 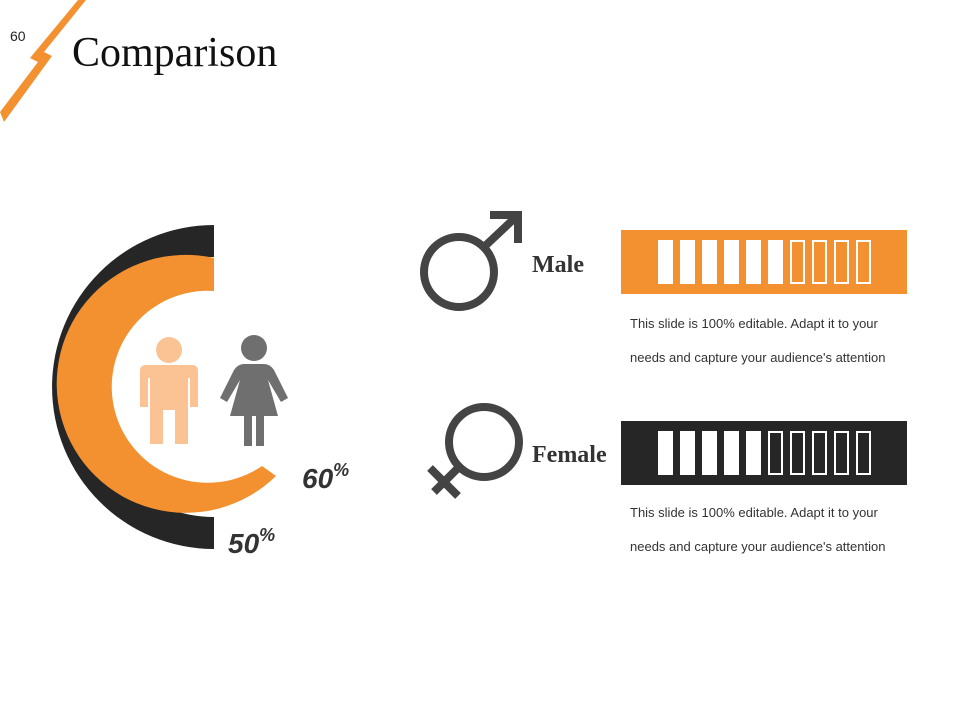 What do you see at coordinates (558, 265) in the screenshot?
I see `male-label: Male` at bounding box center [558, 265].